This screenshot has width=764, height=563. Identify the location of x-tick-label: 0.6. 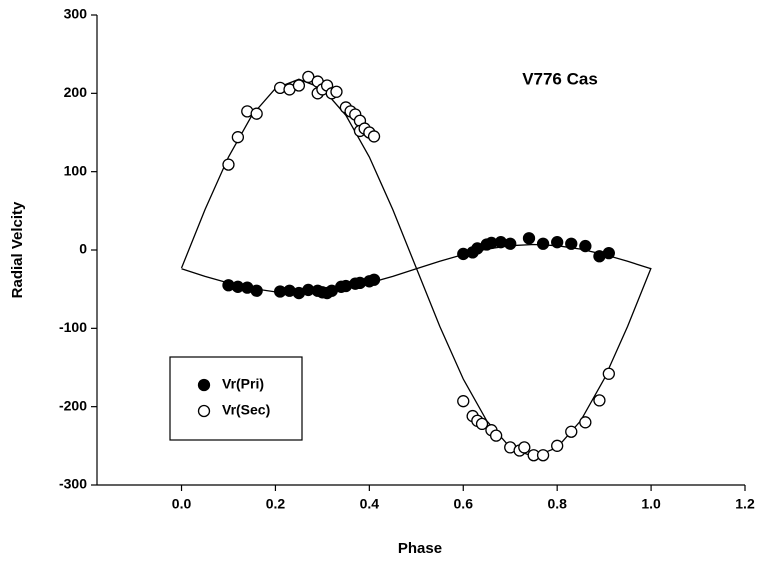
(464, 504).